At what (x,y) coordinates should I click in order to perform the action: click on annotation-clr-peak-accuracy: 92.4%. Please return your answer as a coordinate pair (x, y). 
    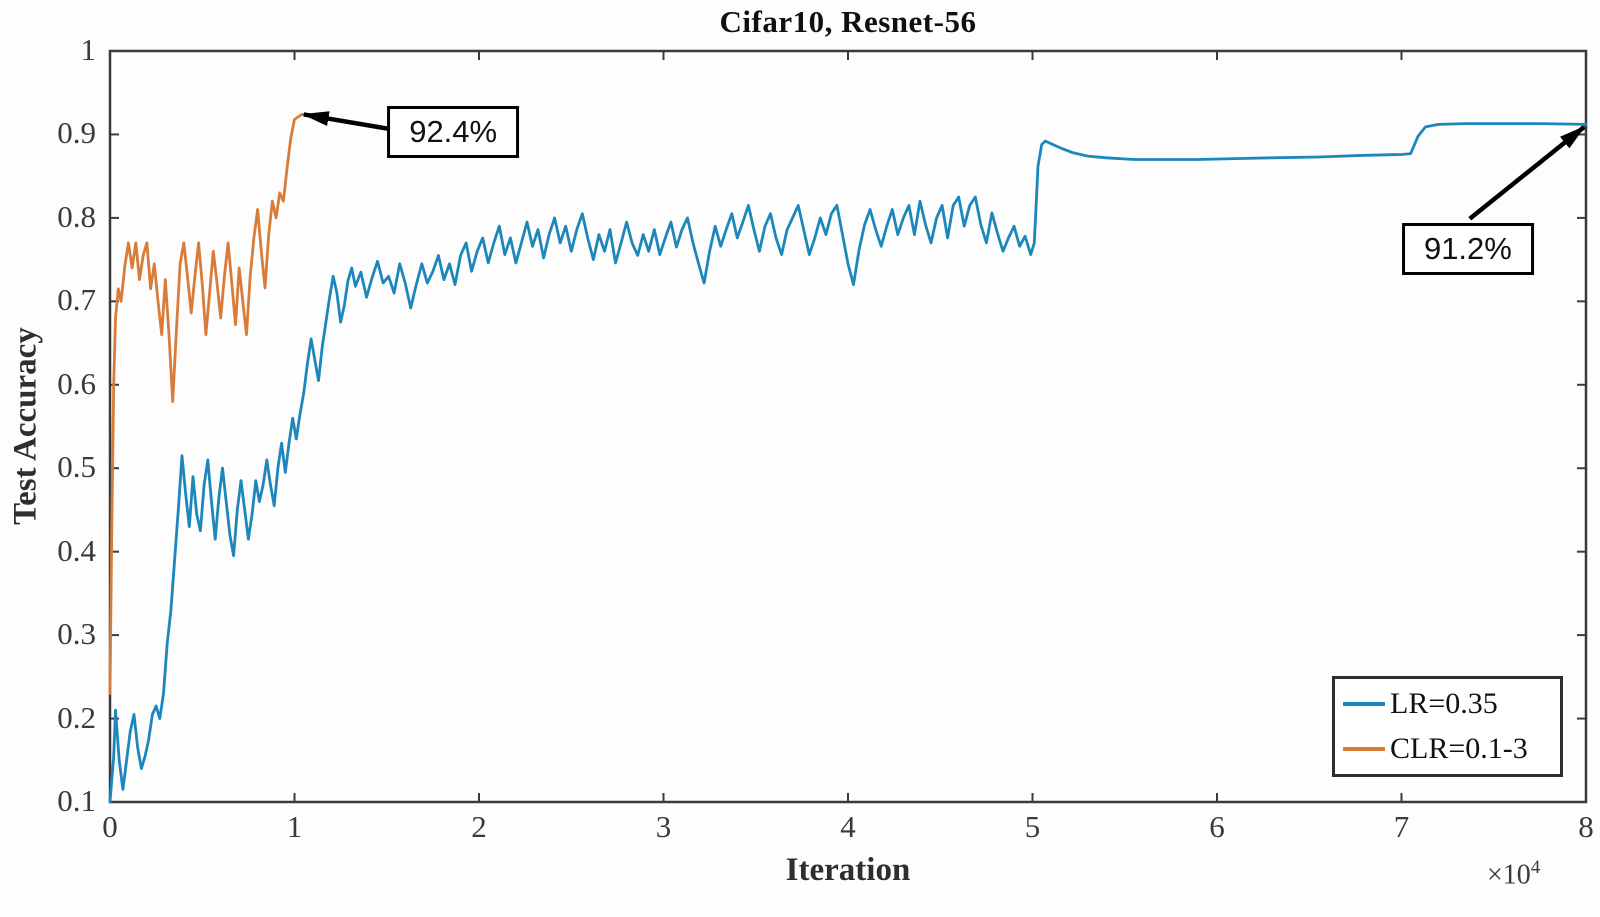
    Looking at the image, I should click on (453, 131).